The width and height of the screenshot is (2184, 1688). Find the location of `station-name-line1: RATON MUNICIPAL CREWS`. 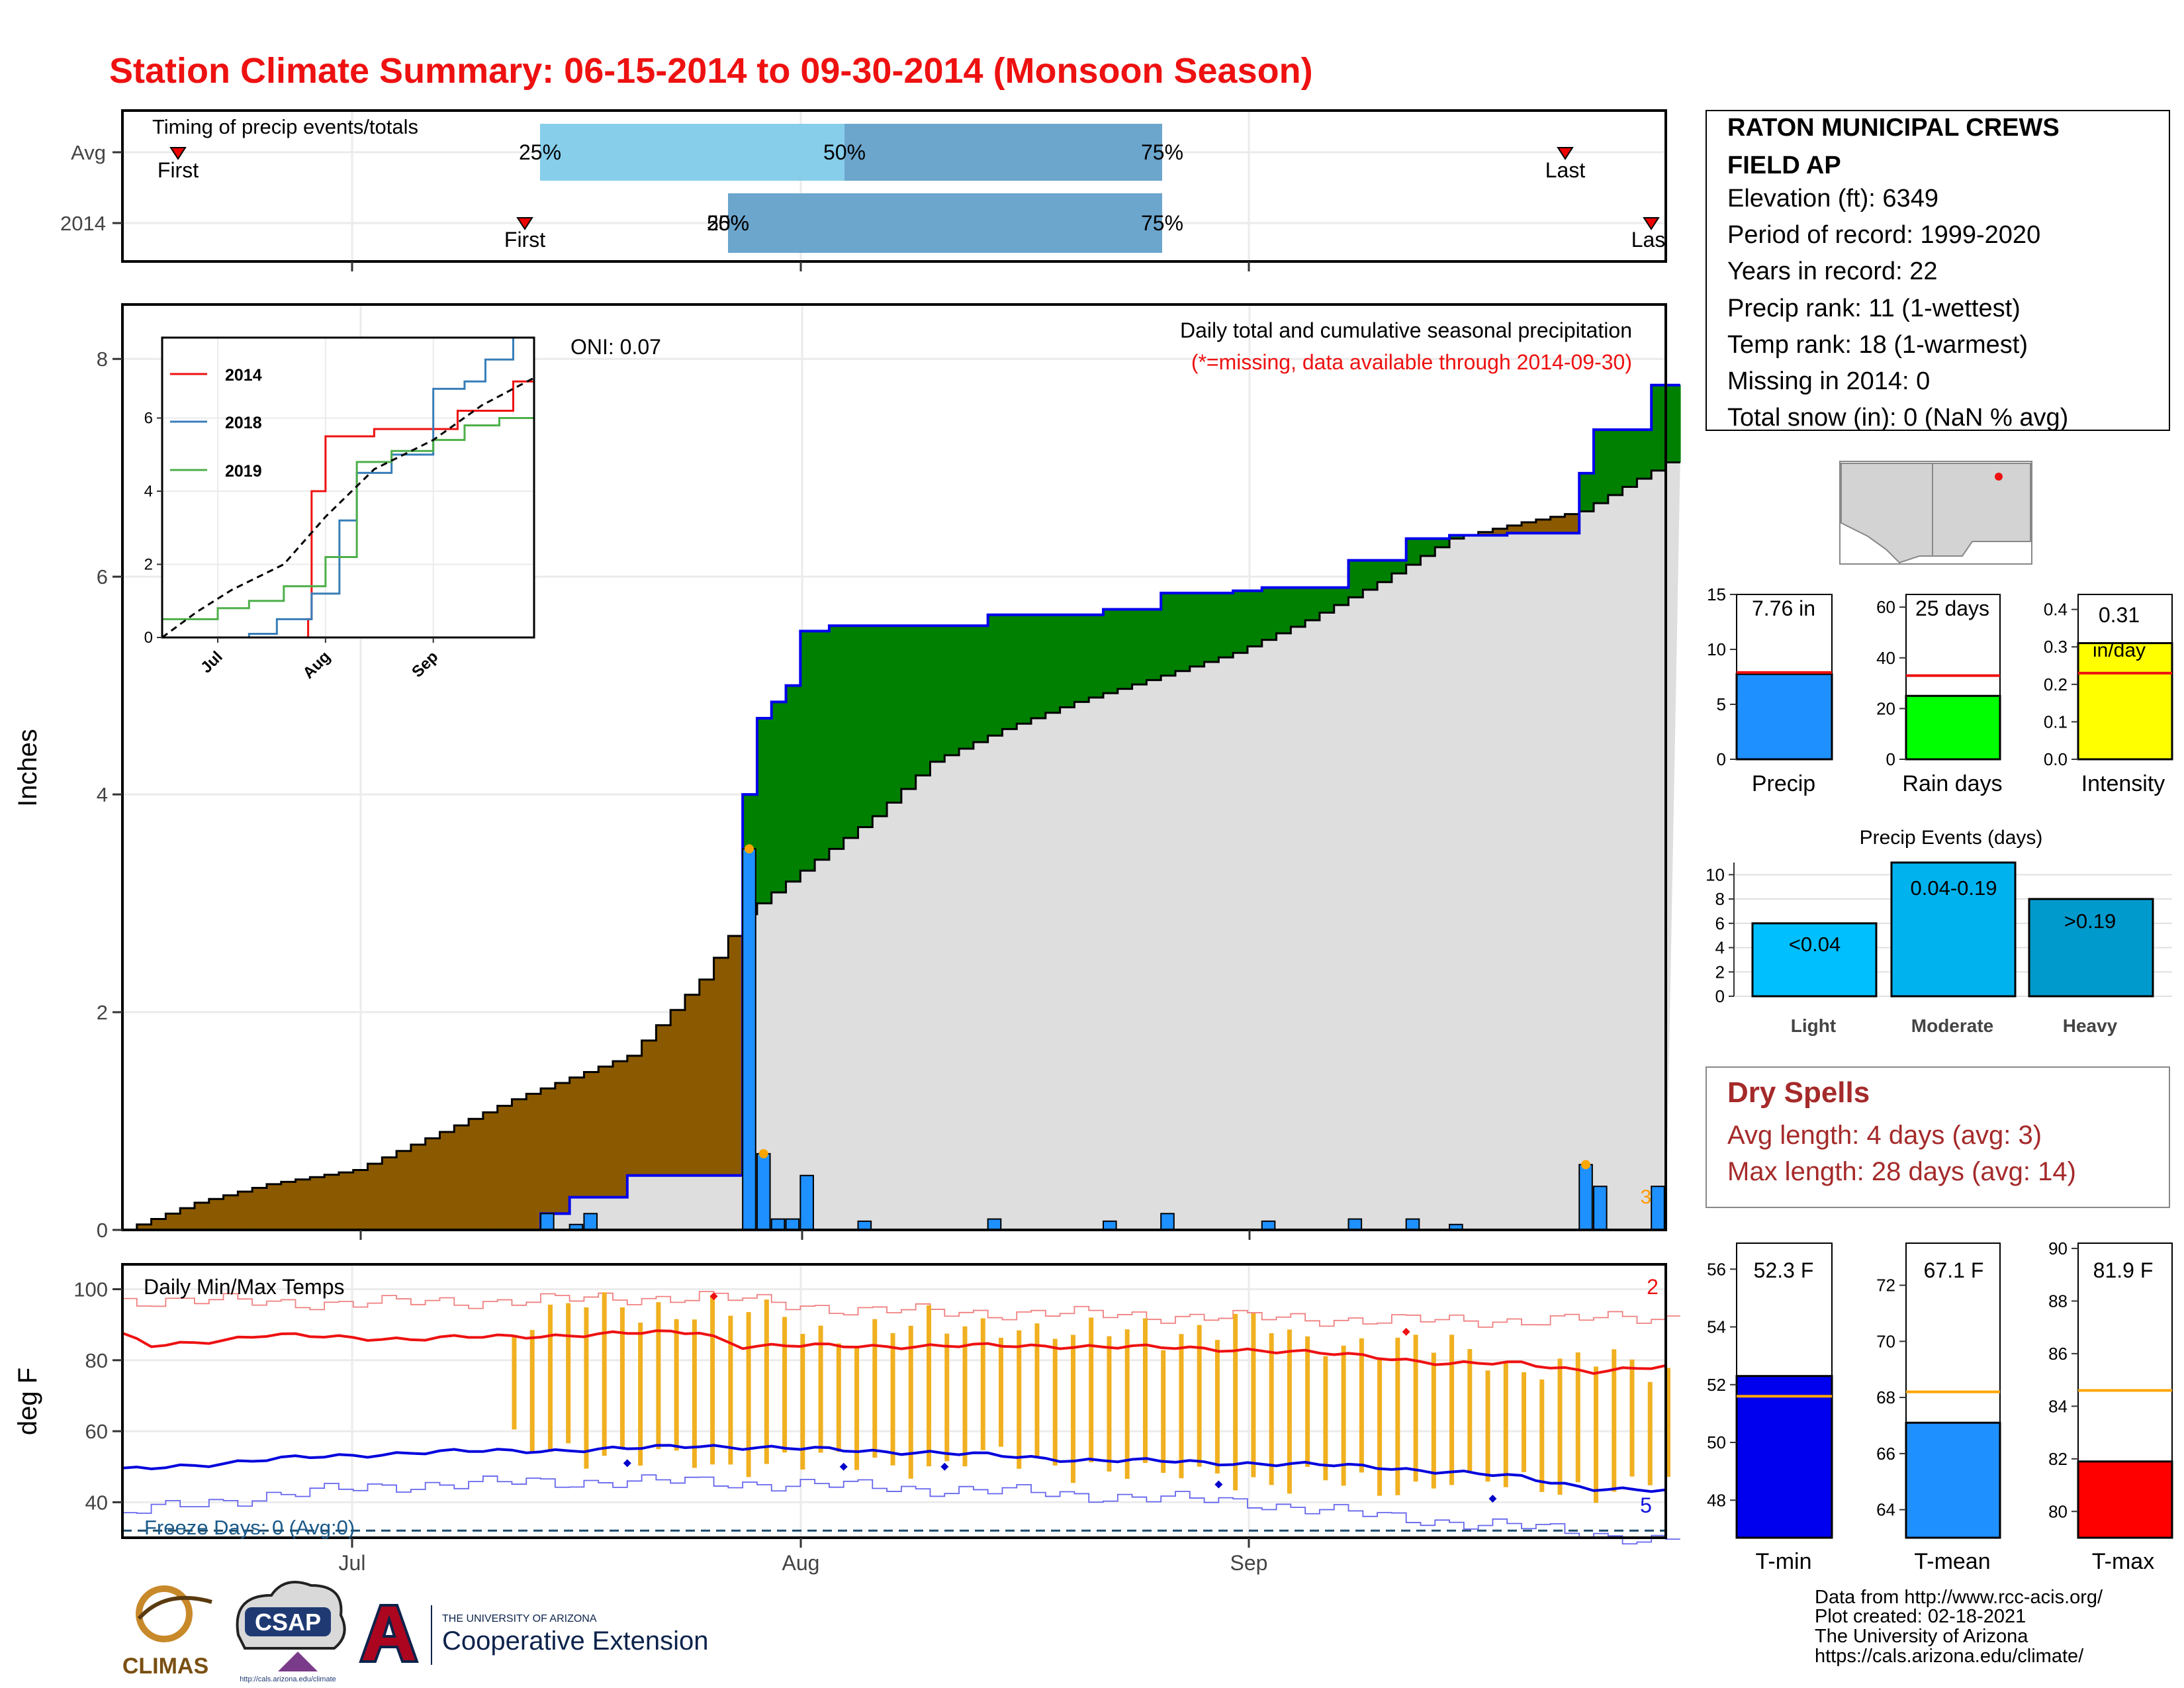

station-name-line1: RATON MUNICIPAL CREWS is located at coordinates (1894, 128).